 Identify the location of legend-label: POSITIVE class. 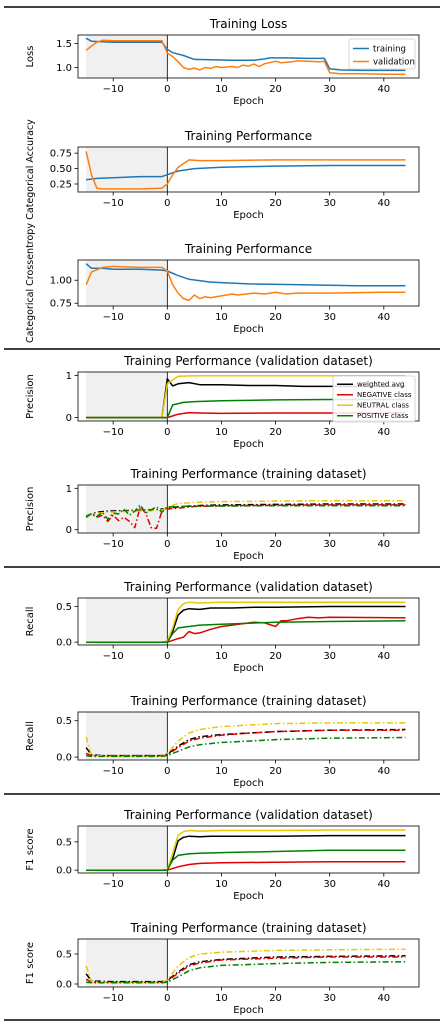
(383, 416).